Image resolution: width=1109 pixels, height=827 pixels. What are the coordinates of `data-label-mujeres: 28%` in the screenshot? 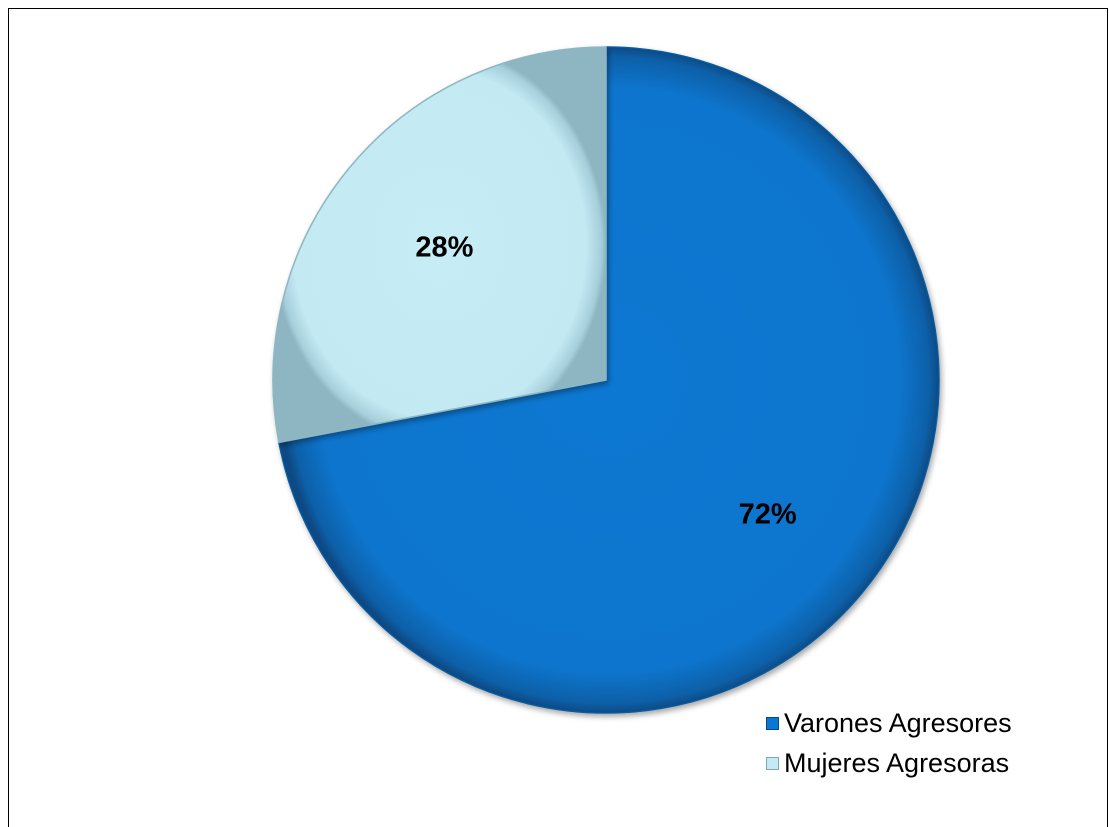 It's located at (444, 247).